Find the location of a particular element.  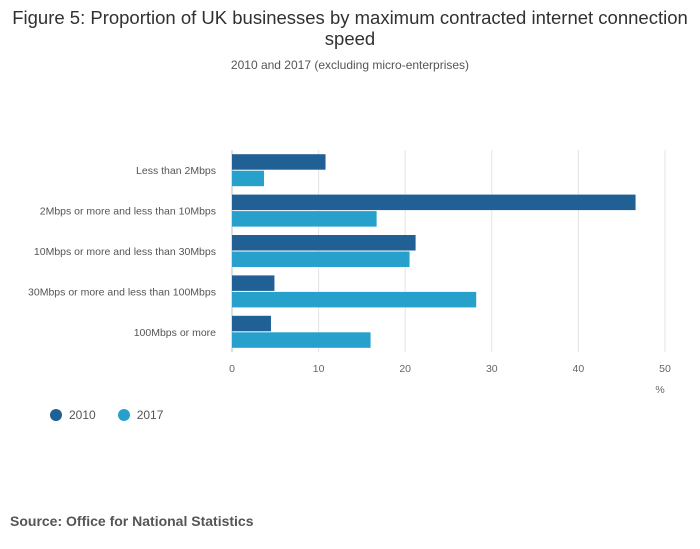

category-label: 100Mbps or more is located at coordinates (175, 333).